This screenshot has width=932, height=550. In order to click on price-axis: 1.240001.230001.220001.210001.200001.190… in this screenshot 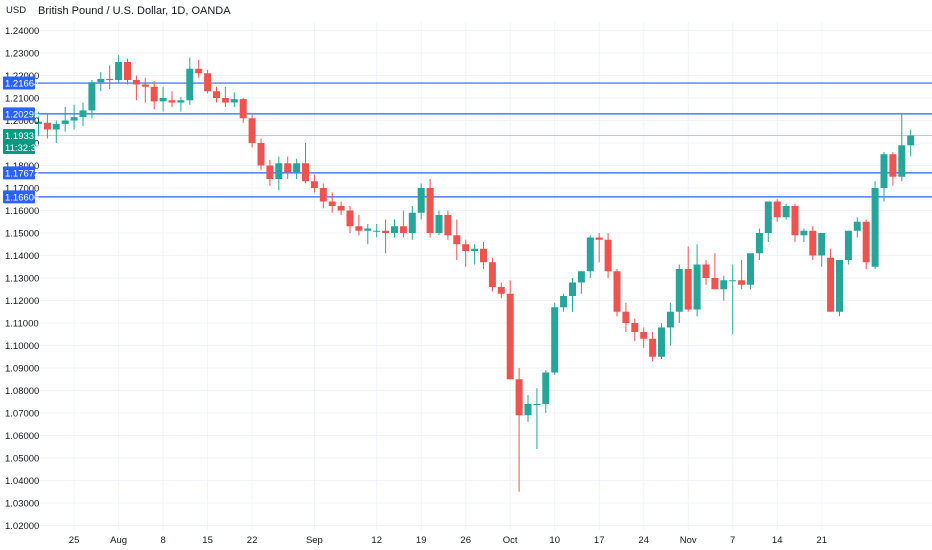, I will do `click(22, 279)`.